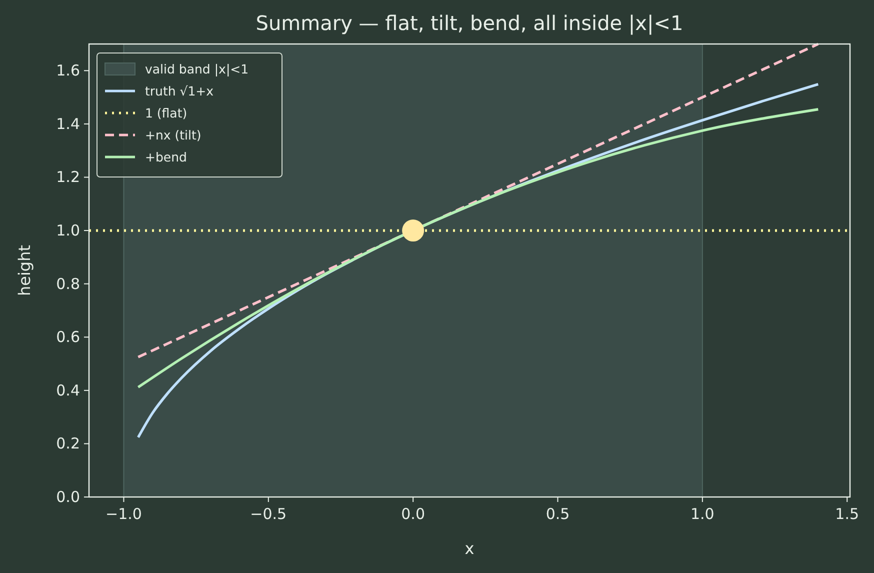 The image size is (874, 573). What do you see at coordinates (179, 91) in the screenshot?
I see `legend-label: truth √1+x` at bounding box center [179, 91].